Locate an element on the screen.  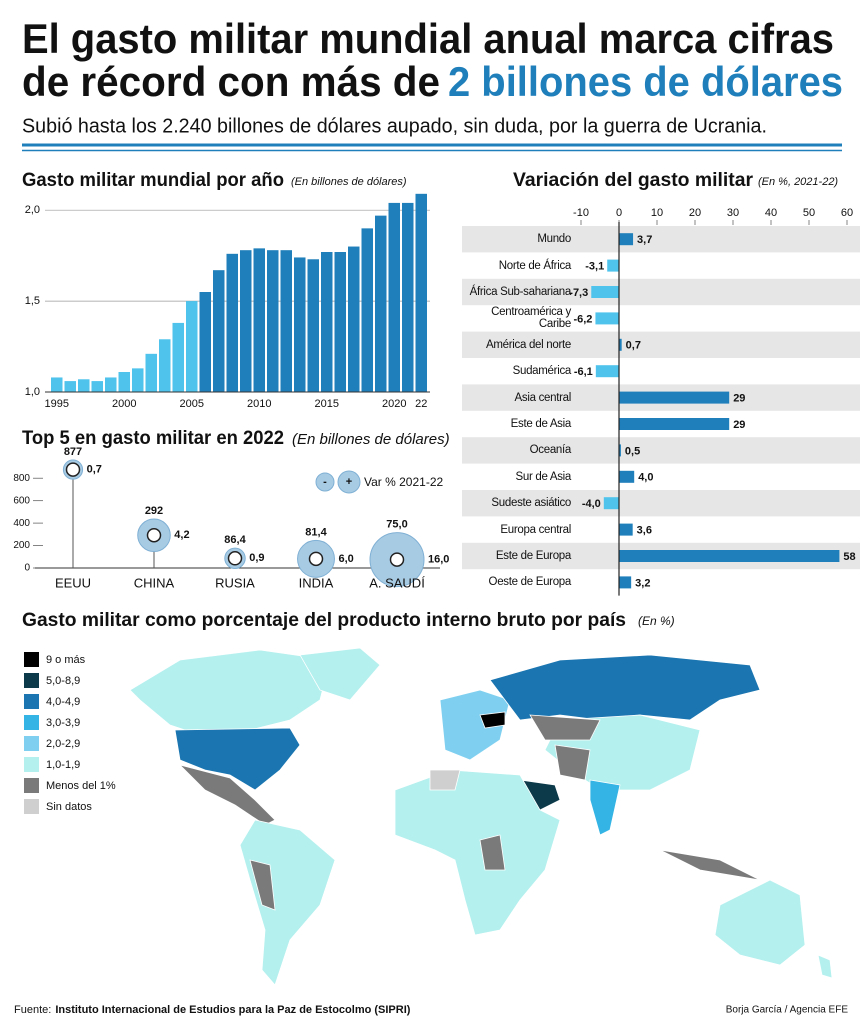
value-label: 877 is located at coordinates (73, 452).